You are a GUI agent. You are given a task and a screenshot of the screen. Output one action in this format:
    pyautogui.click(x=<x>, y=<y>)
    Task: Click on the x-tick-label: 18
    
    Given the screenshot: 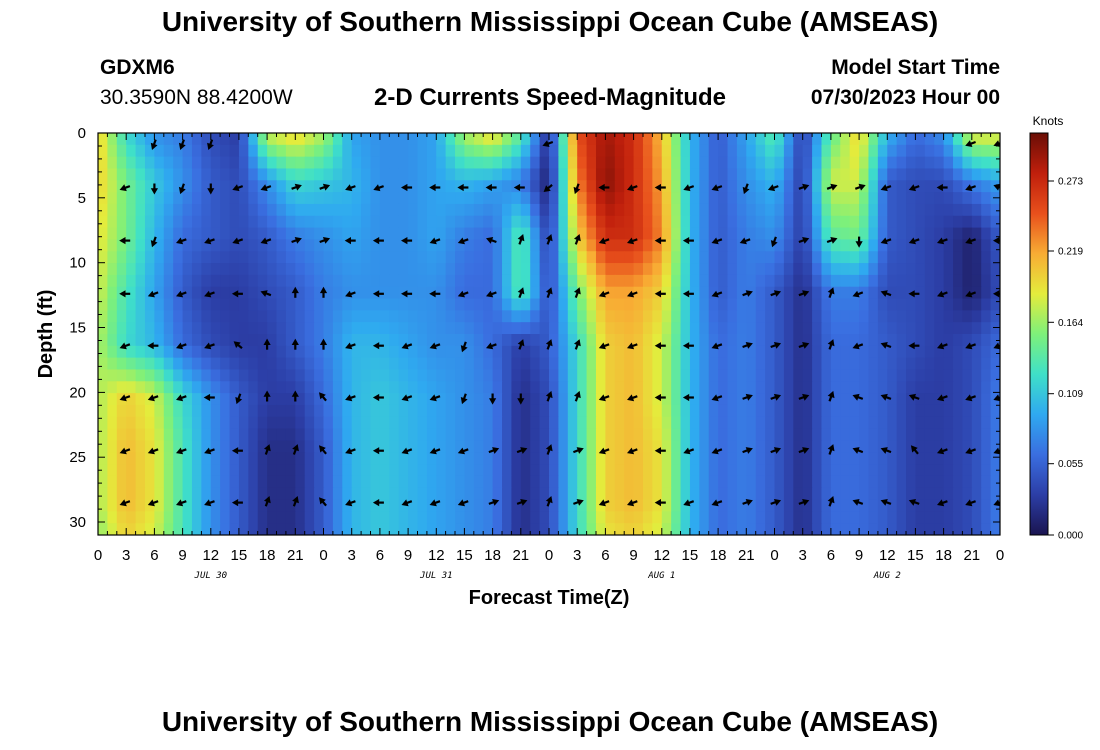 What is the action you would take?
    pyautogui.click(x=267, y=555)
    